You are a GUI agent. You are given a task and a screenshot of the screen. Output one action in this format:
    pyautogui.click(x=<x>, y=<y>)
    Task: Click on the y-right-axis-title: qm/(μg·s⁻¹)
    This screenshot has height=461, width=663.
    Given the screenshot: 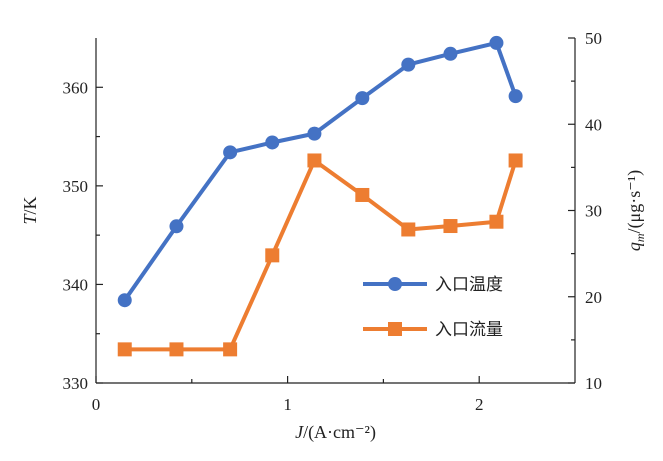 What is the action you would take?
    pyautogui.click(x=635, y=210)
    